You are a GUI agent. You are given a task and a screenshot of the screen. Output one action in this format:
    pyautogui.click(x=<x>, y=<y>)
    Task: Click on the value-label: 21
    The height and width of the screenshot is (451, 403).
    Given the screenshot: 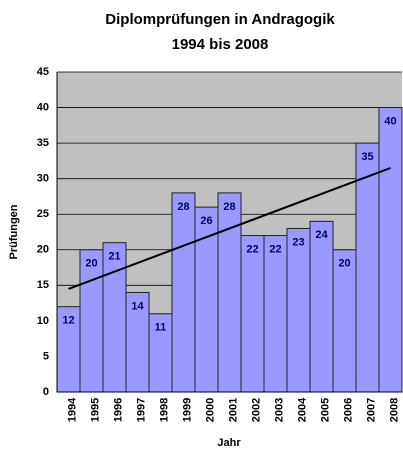 What is the action you would take?
    pyautogui.click(x=114, y=257)
    